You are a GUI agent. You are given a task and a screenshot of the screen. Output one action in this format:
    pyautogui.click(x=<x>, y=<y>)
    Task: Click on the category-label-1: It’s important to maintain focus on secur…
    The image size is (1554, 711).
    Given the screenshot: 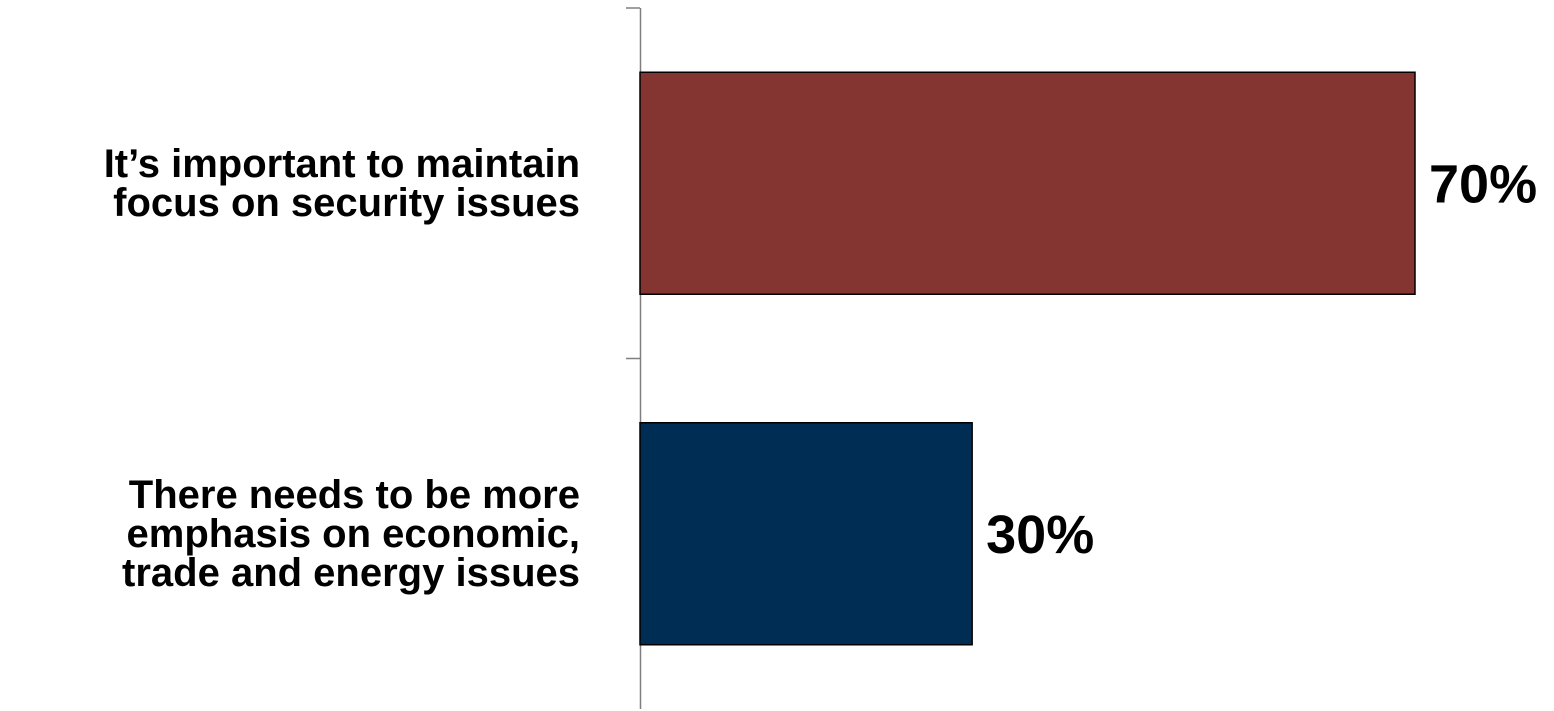 What is the action you would take?
    pyautogui.click(x=342, y=183)
    